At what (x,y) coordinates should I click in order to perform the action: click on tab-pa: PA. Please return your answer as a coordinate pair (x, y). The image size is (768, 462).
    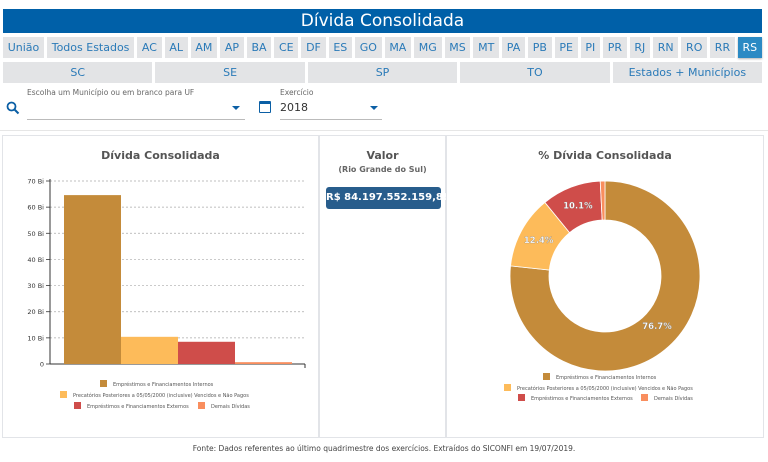
    Looking at the image, I should click on (513, 47).